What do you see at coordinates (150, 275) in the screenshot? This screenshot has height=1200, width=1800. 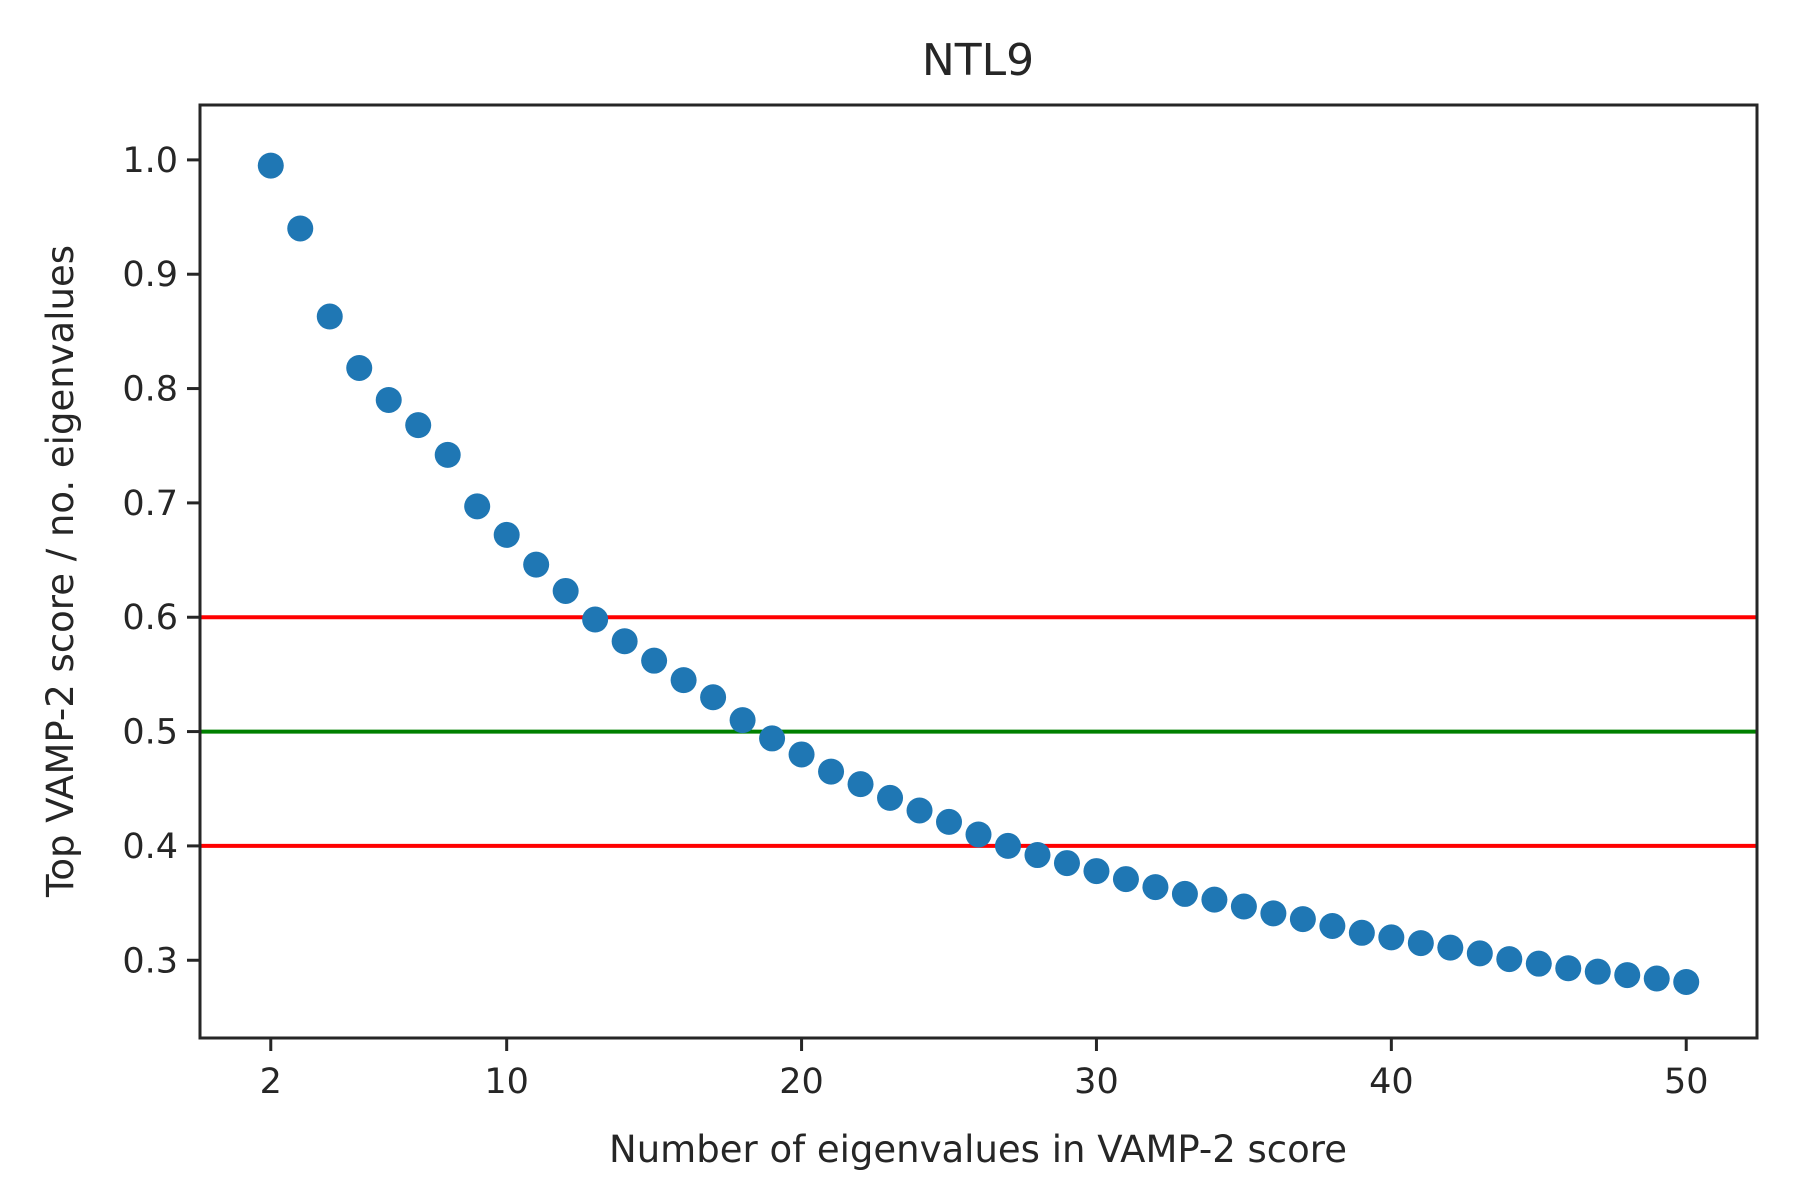 I see `y-tick-label: 0.9` at bounding box center [150, 275].